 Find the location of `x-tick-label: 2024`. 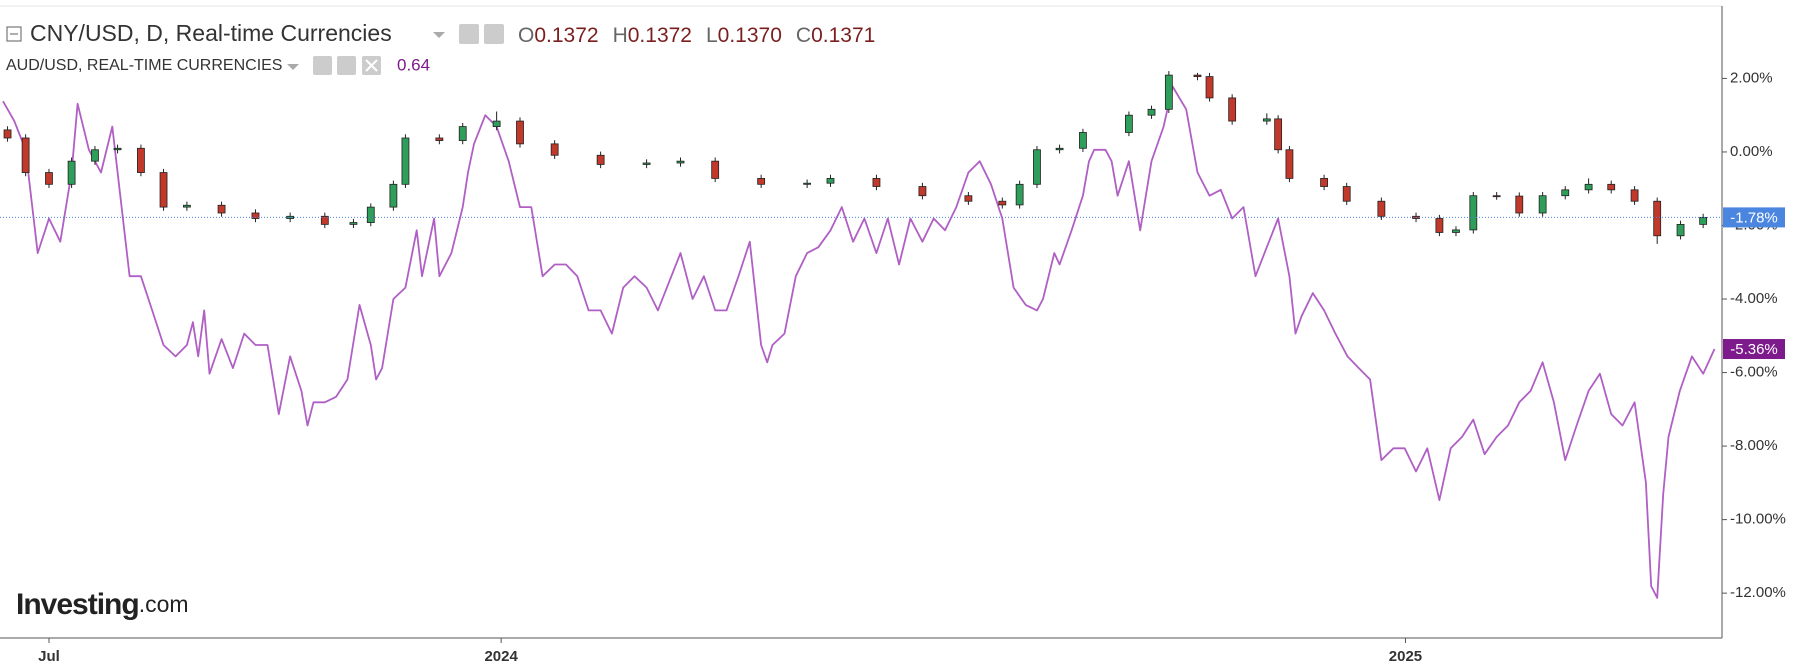

x-tick-label: 2024 is located at coordinates (501, 656).